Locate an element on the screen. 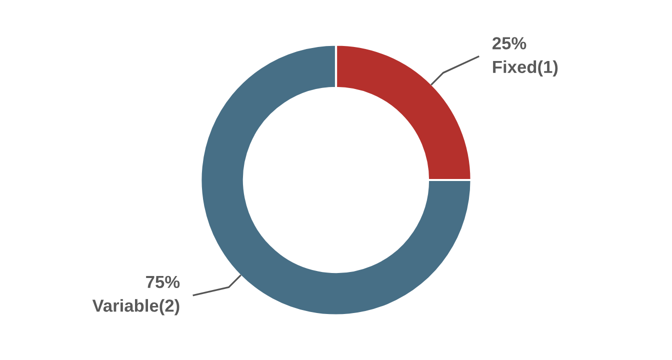 This screenshot has height=360, width=672. data-label: 75% is located at coordinates (163, 282).